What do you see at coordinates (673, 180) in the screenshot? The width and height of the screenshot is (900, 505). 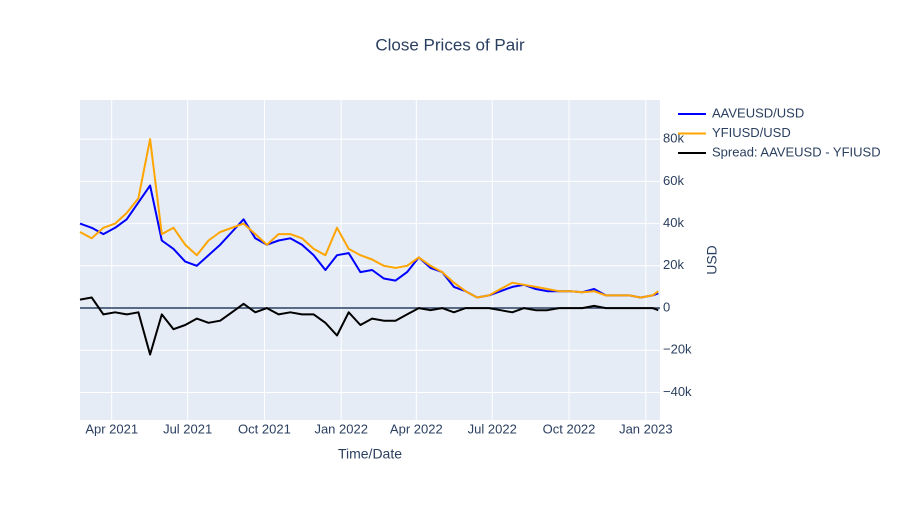 I see `y-tick-label: 60k` at bounding box center [673, 180].